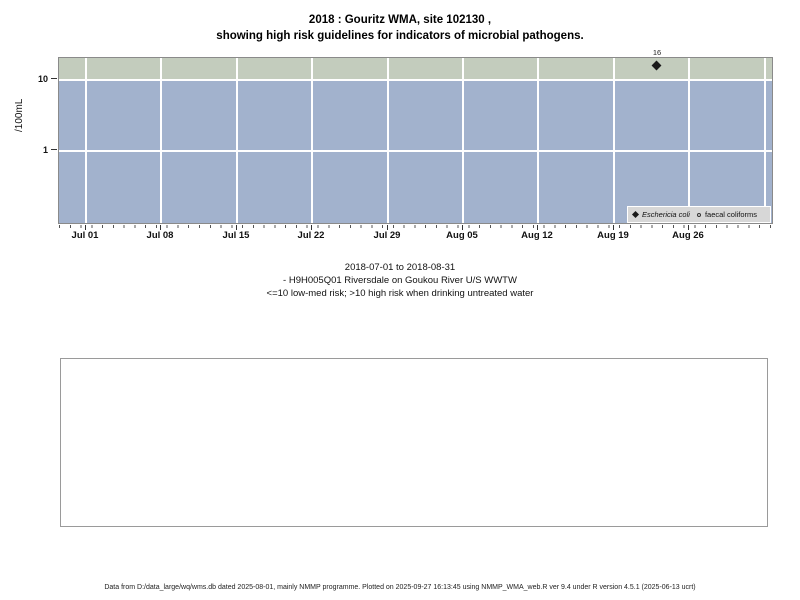  What do you see at coordinates (666, 214) in the screenshot?
I see `legend-label-ecoli: Eschericia coli` at bounding box center [666, 214].